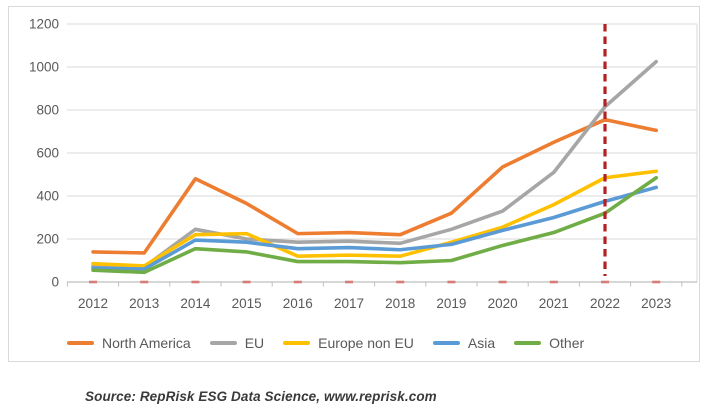 This screenshot has height=420, width=718. I want to click on legend-item-eu: EU, so click(237, 343).